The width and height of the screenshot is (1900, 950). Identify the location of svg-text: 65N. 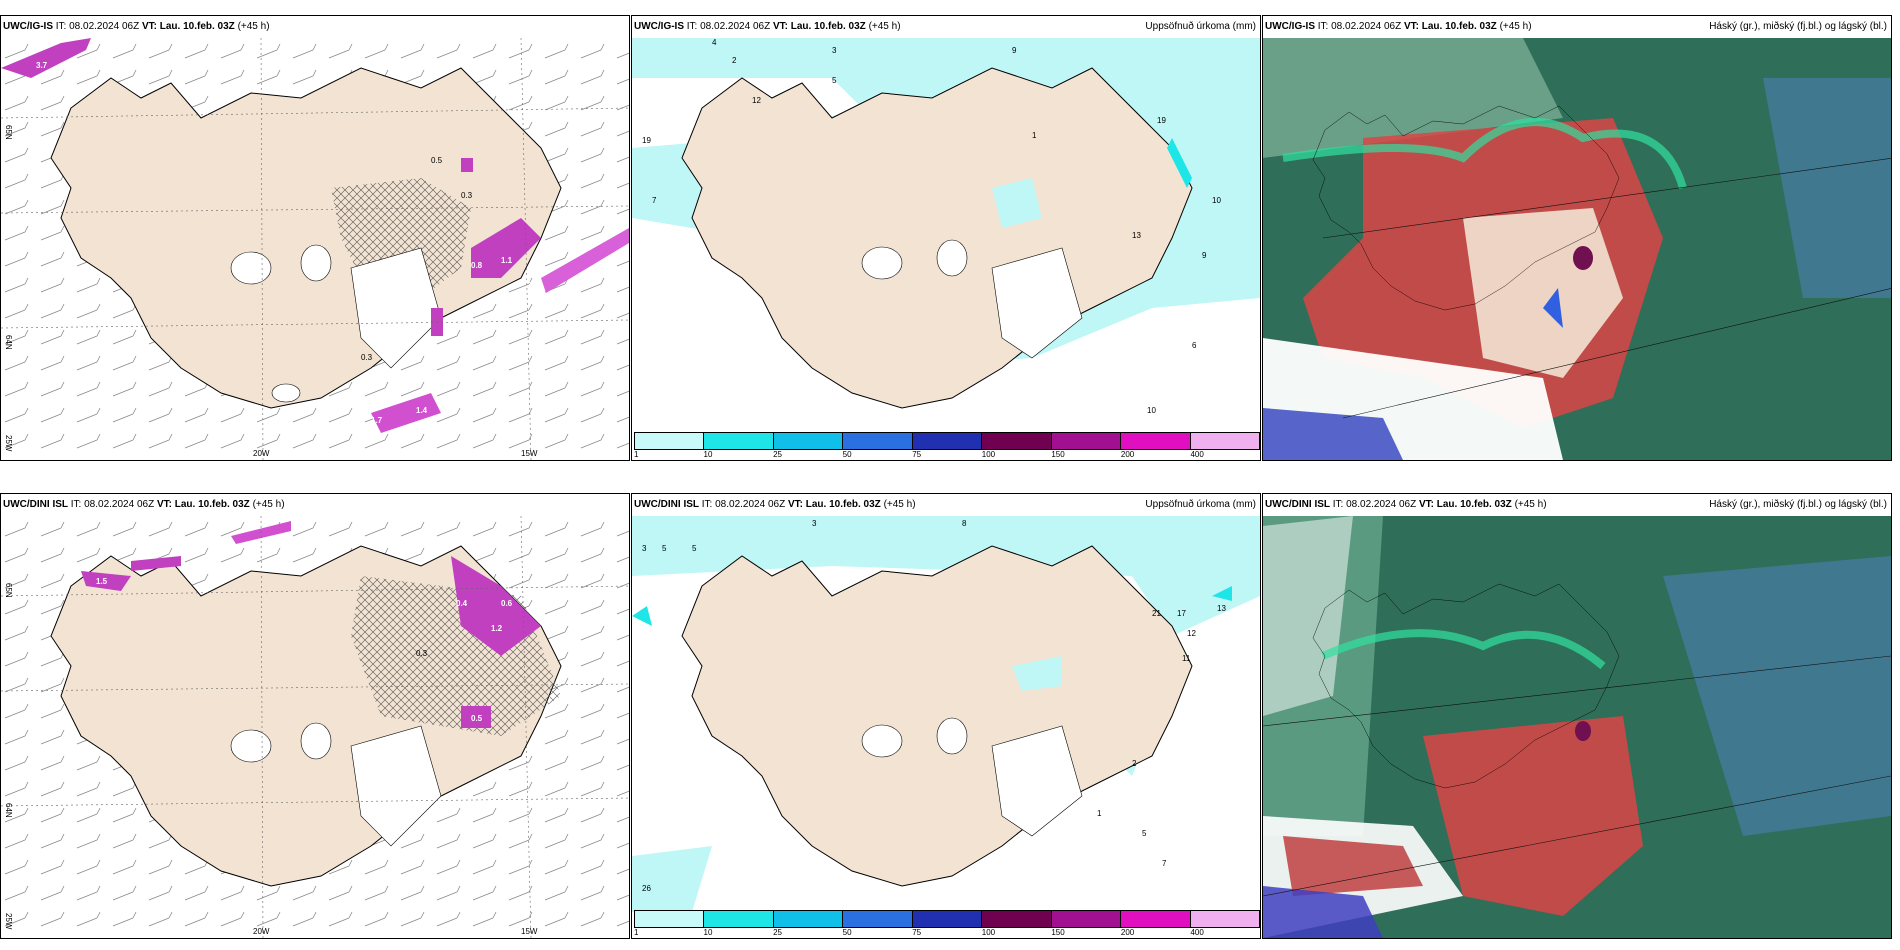
(8, 590).